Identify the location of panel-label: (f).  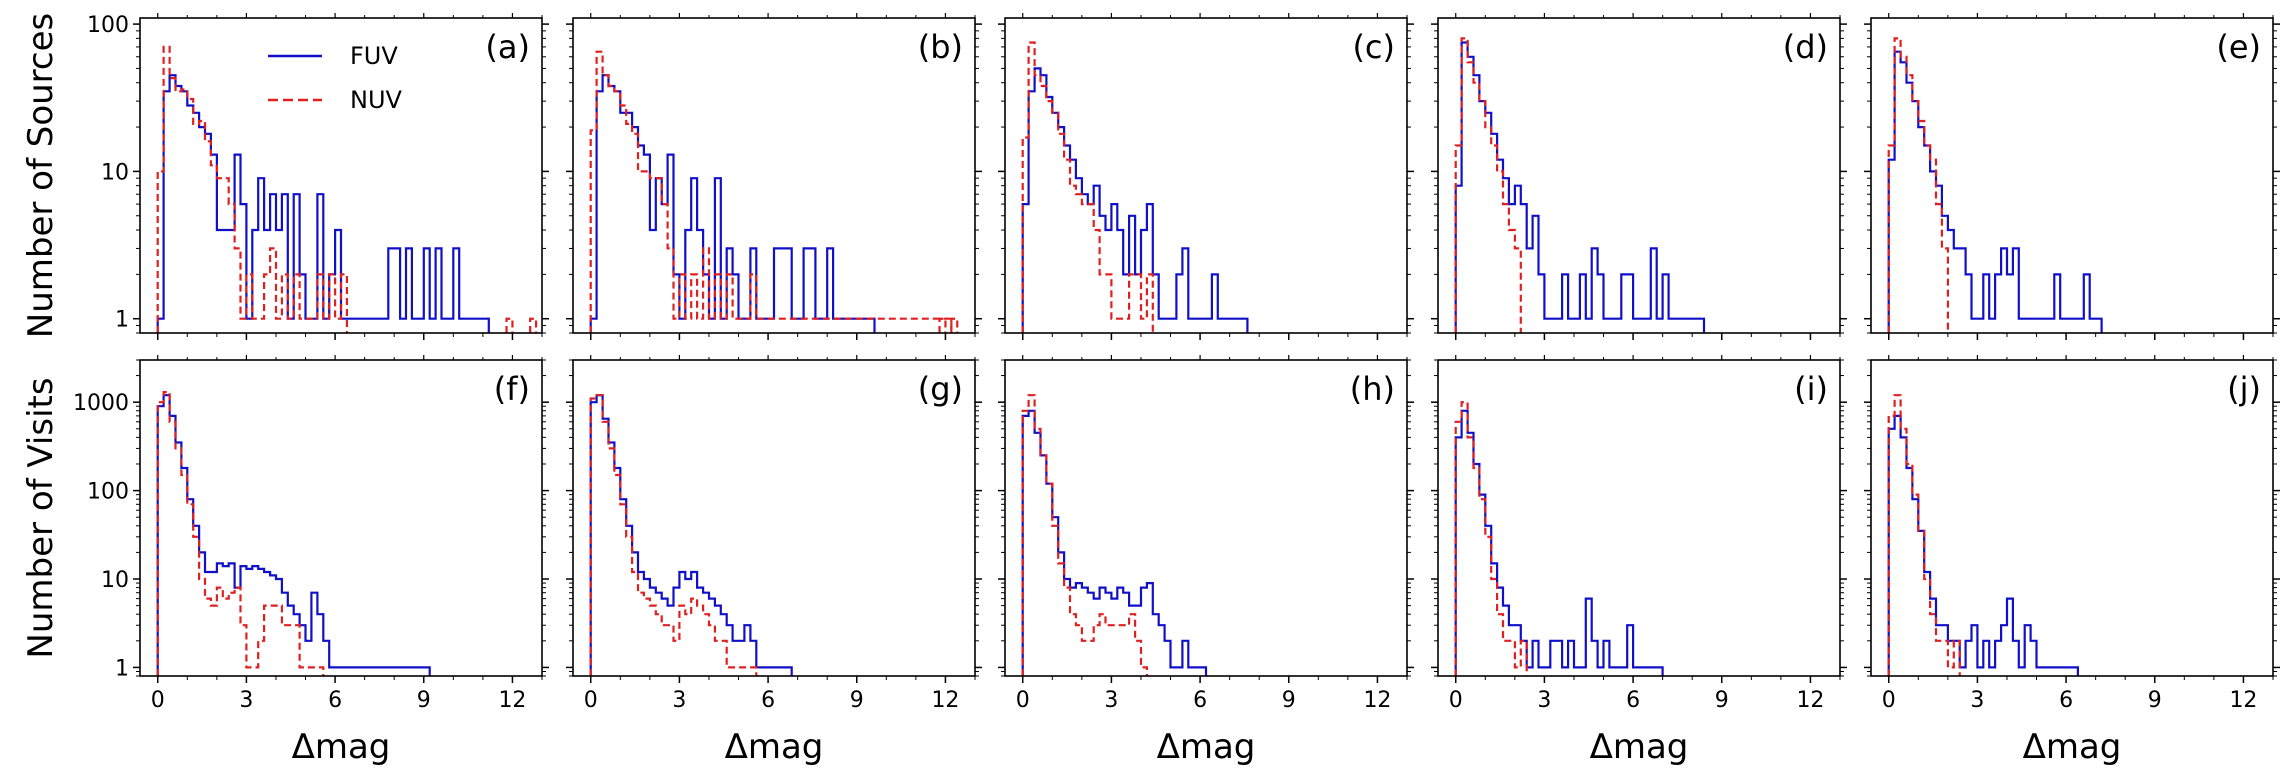
(512, 389).